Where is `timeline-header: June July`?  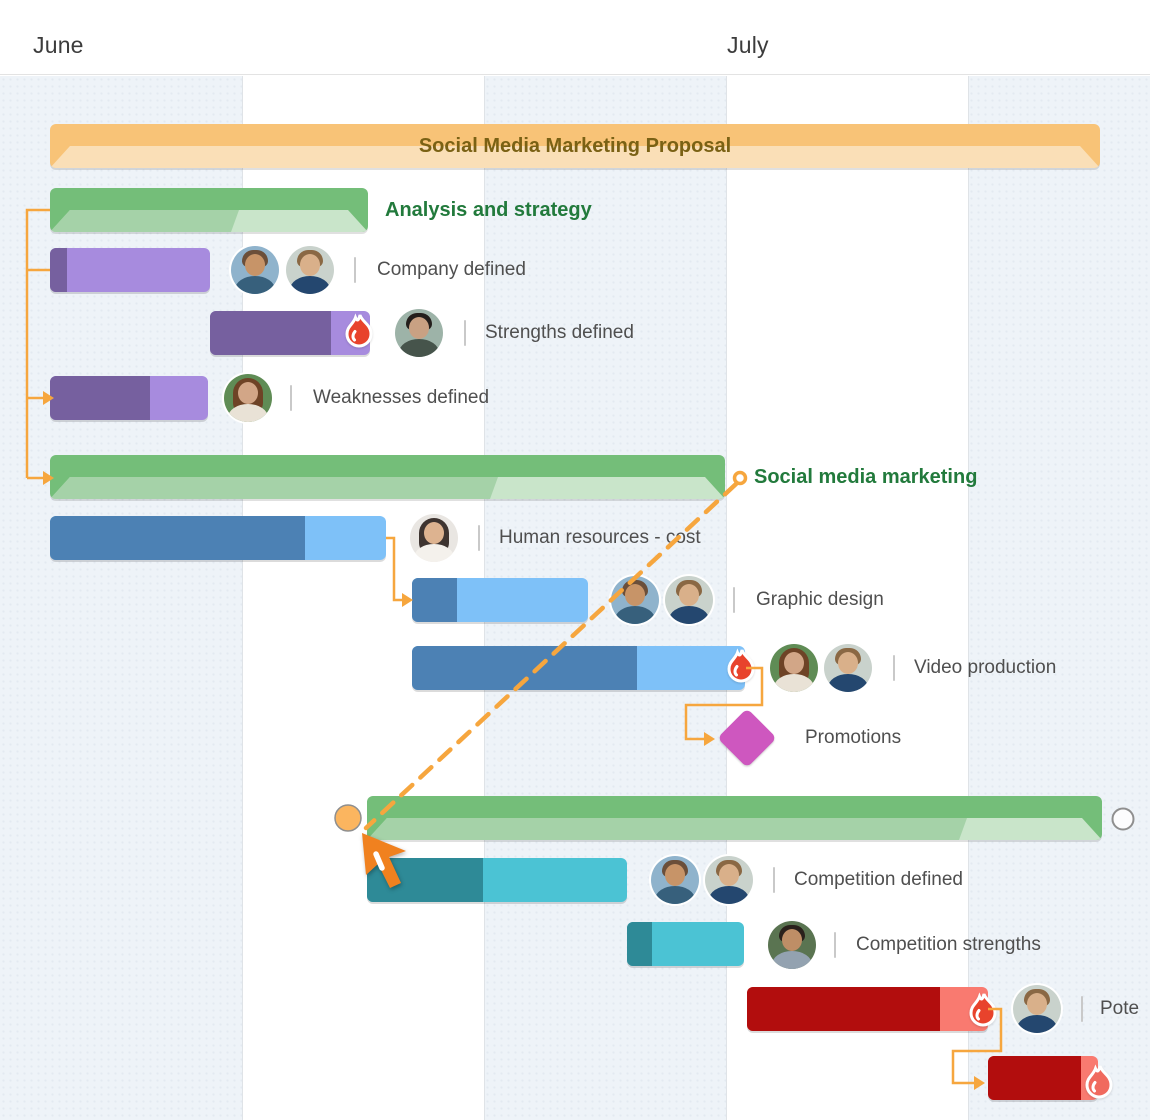 timeline-header: June July is located at coordinates (575, 37).